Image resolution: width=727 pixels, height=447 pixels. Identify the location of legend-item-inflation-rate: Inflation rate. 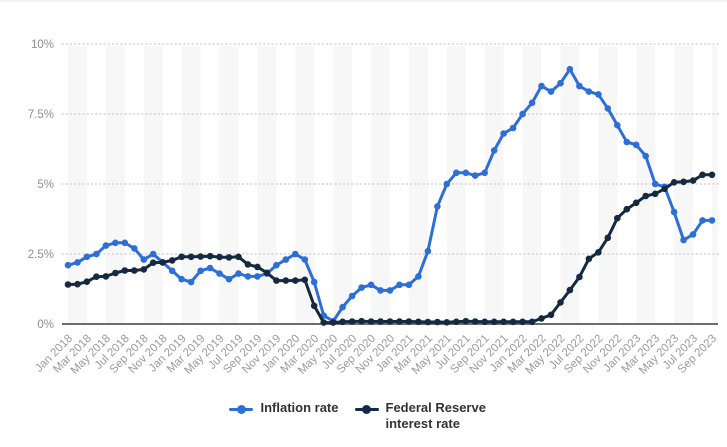
(284, 408).